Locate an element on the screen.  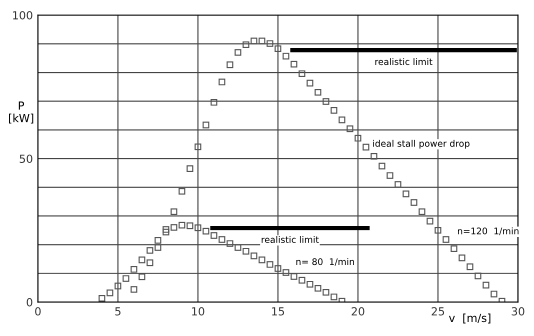
x-tick-label: 15 is located at coordinates (278, 311).